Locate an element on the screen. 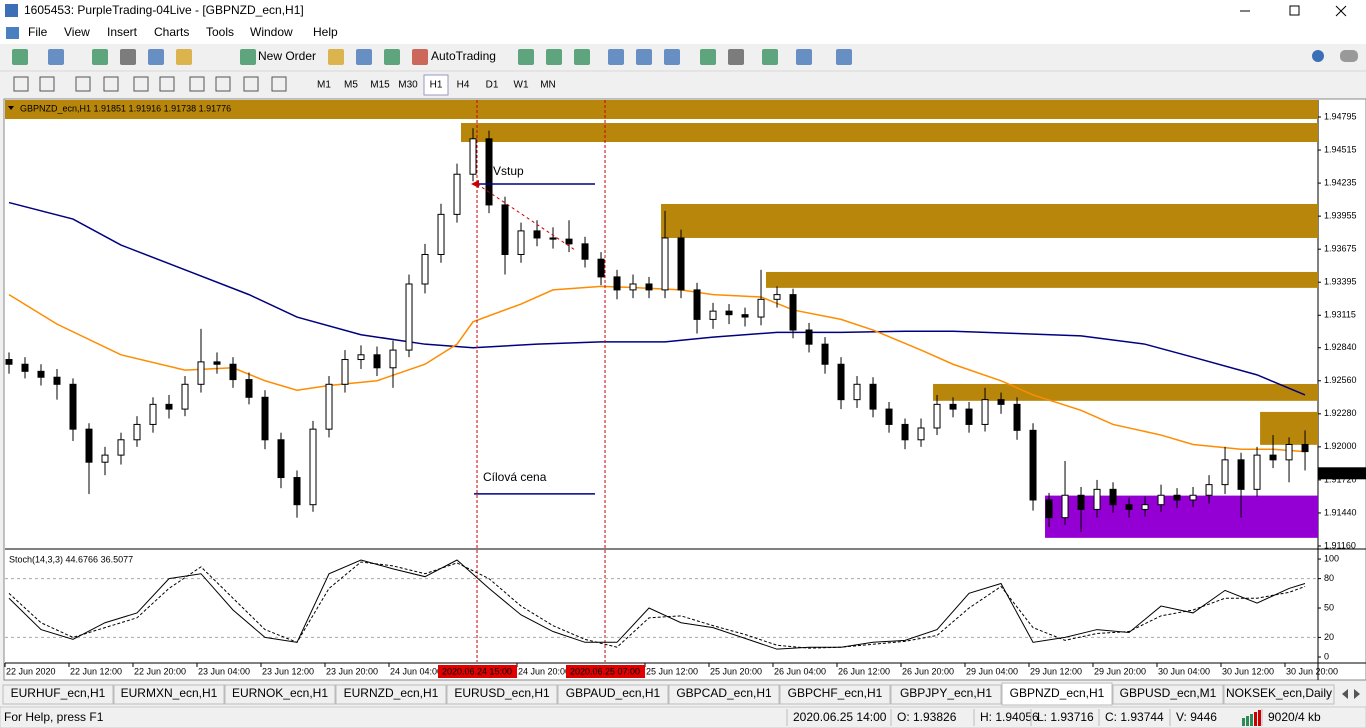 Image resolution: width=1366 pixels, height=728 pixels. connection-bar is located at coordinates (1251, 720).